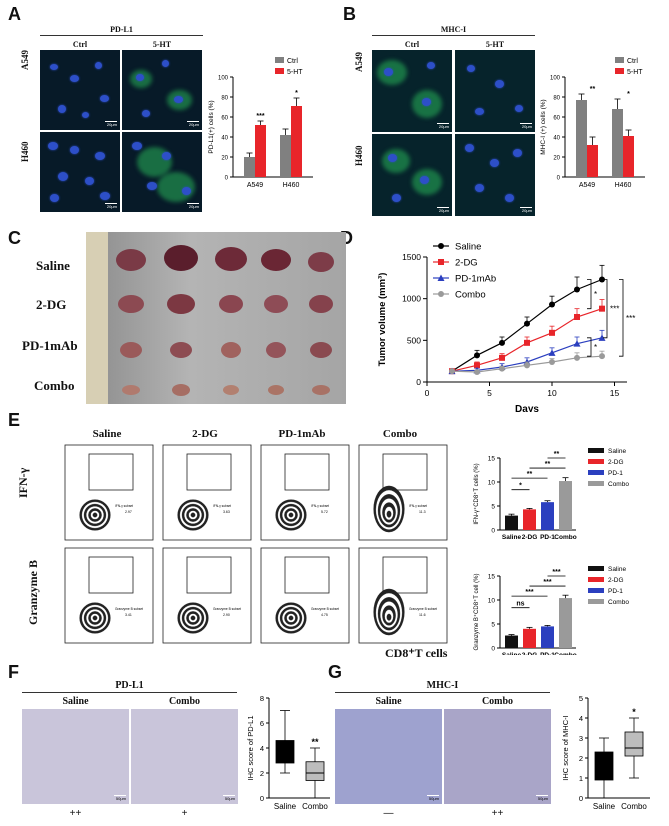 The image size is (669, 826). I want to click on panel-e-col-combo: Combo, so click(400, 434).